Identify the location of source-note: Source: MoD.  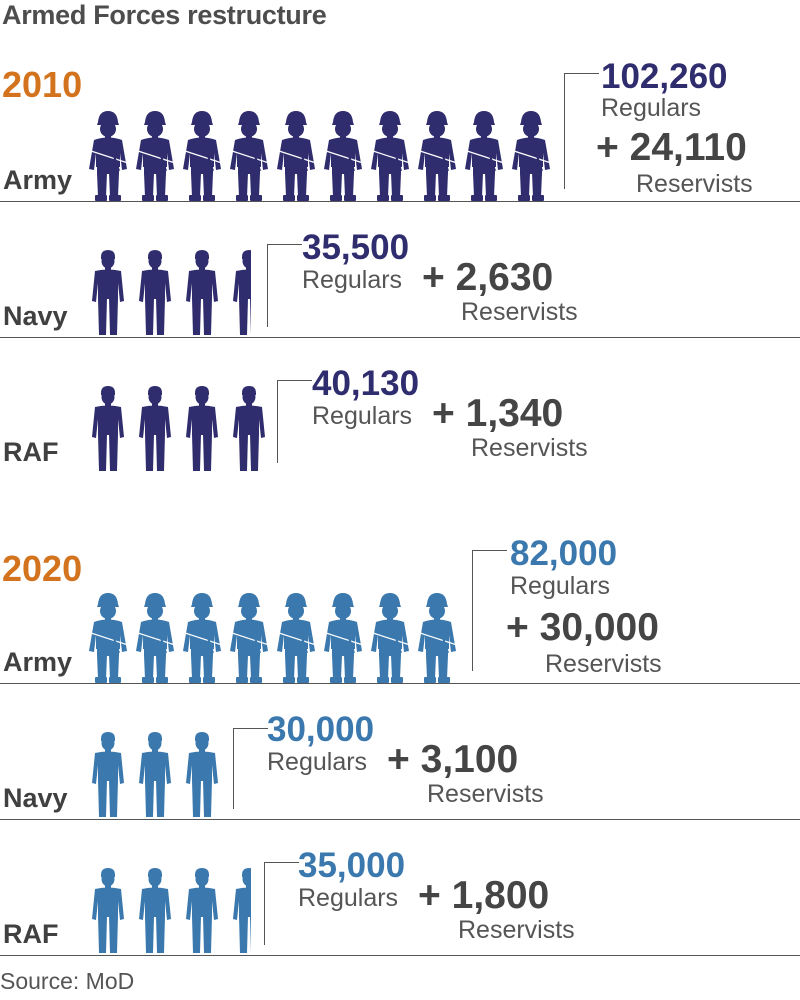
(67, 981).